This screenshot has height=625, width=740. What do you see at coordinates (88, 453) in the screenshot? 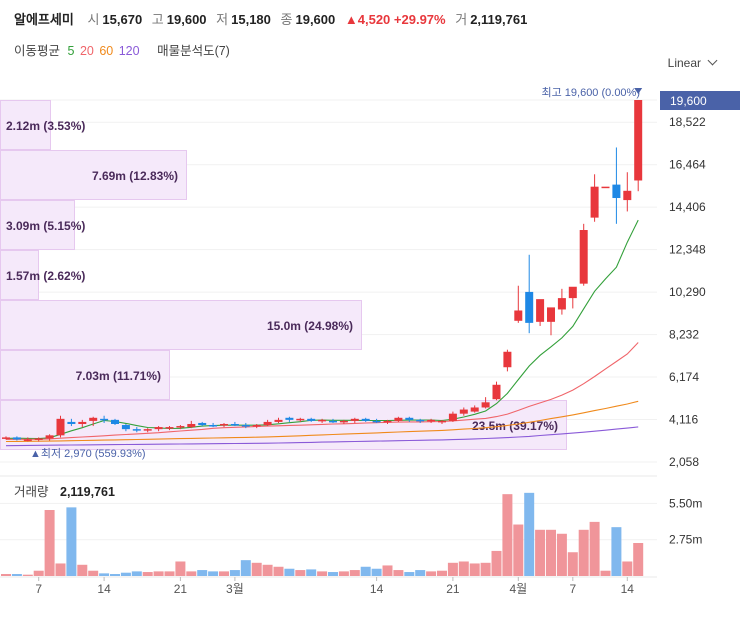
I see `low-marker-label: ▲최저 2,970 (559.93%)` at bounding box center [88, 453].